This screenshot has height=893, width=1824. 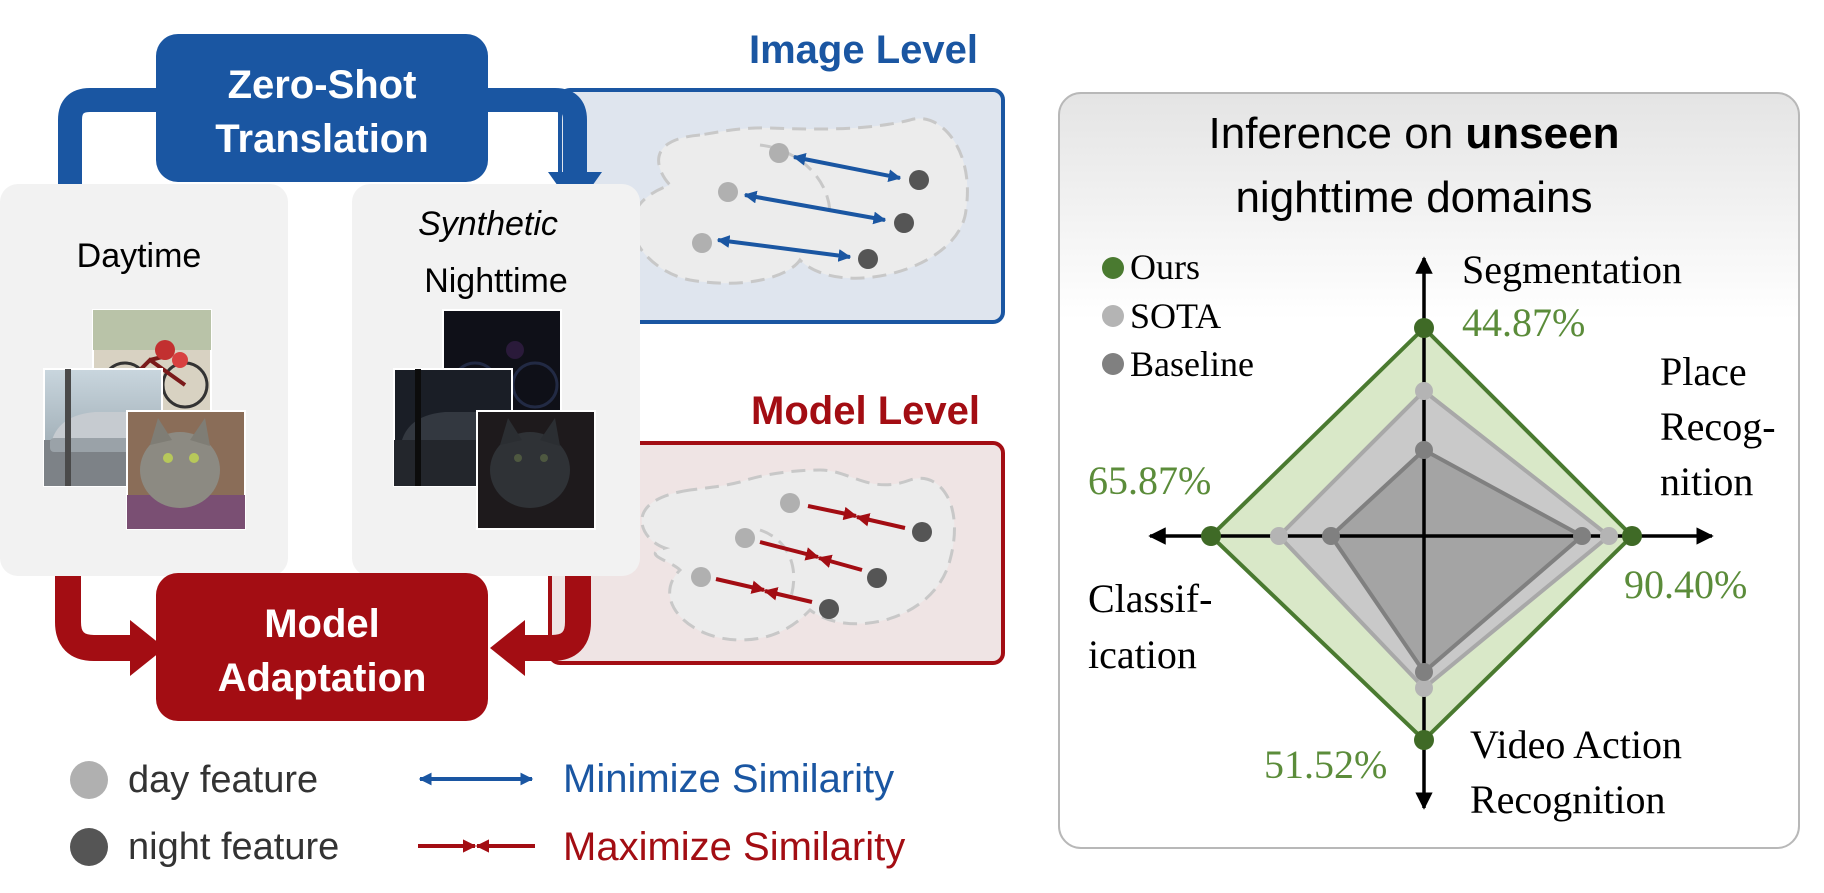 I want to click on sota-point-segmentation, so click(x=1424, y=391).